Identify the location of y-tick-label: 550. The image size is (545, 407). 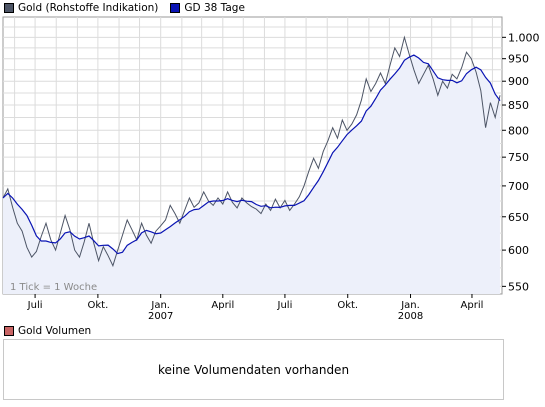
(518, 286).